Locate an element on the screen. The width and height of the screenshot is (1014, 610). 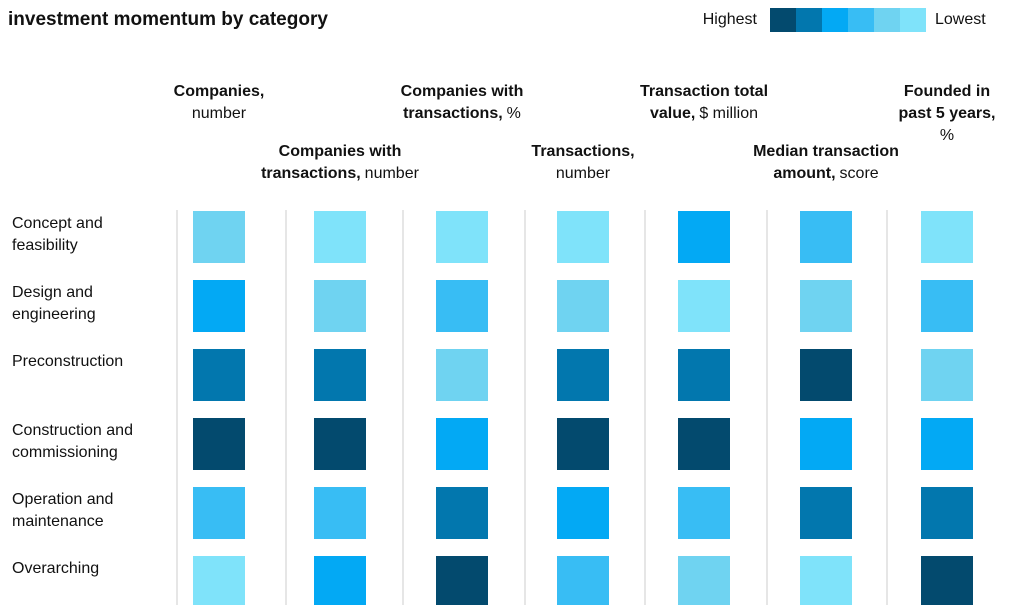
column-header: Transactions, is located at coordinates (582, 151).